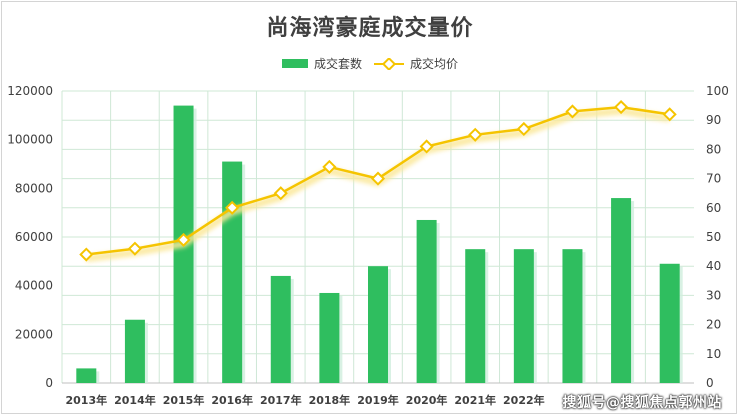 The height and width of the screenshot is (417, 740). Describe the element at coordinates (34, 237) in the screenshot. I see `y-tick-left-label: 60000` at that location.